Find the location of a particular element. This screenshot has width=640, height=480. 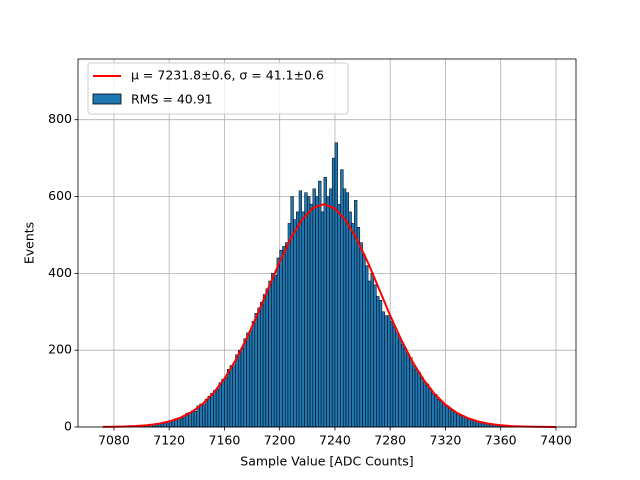

x-tick-label: 7280 is located at coordinates (390, 440).